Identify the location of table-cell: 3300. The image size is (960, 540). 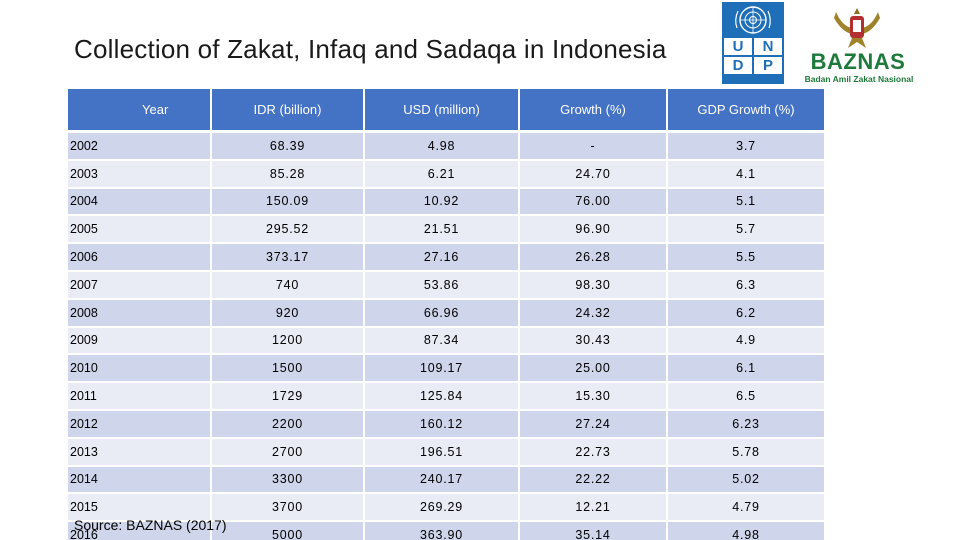
(288, 480).